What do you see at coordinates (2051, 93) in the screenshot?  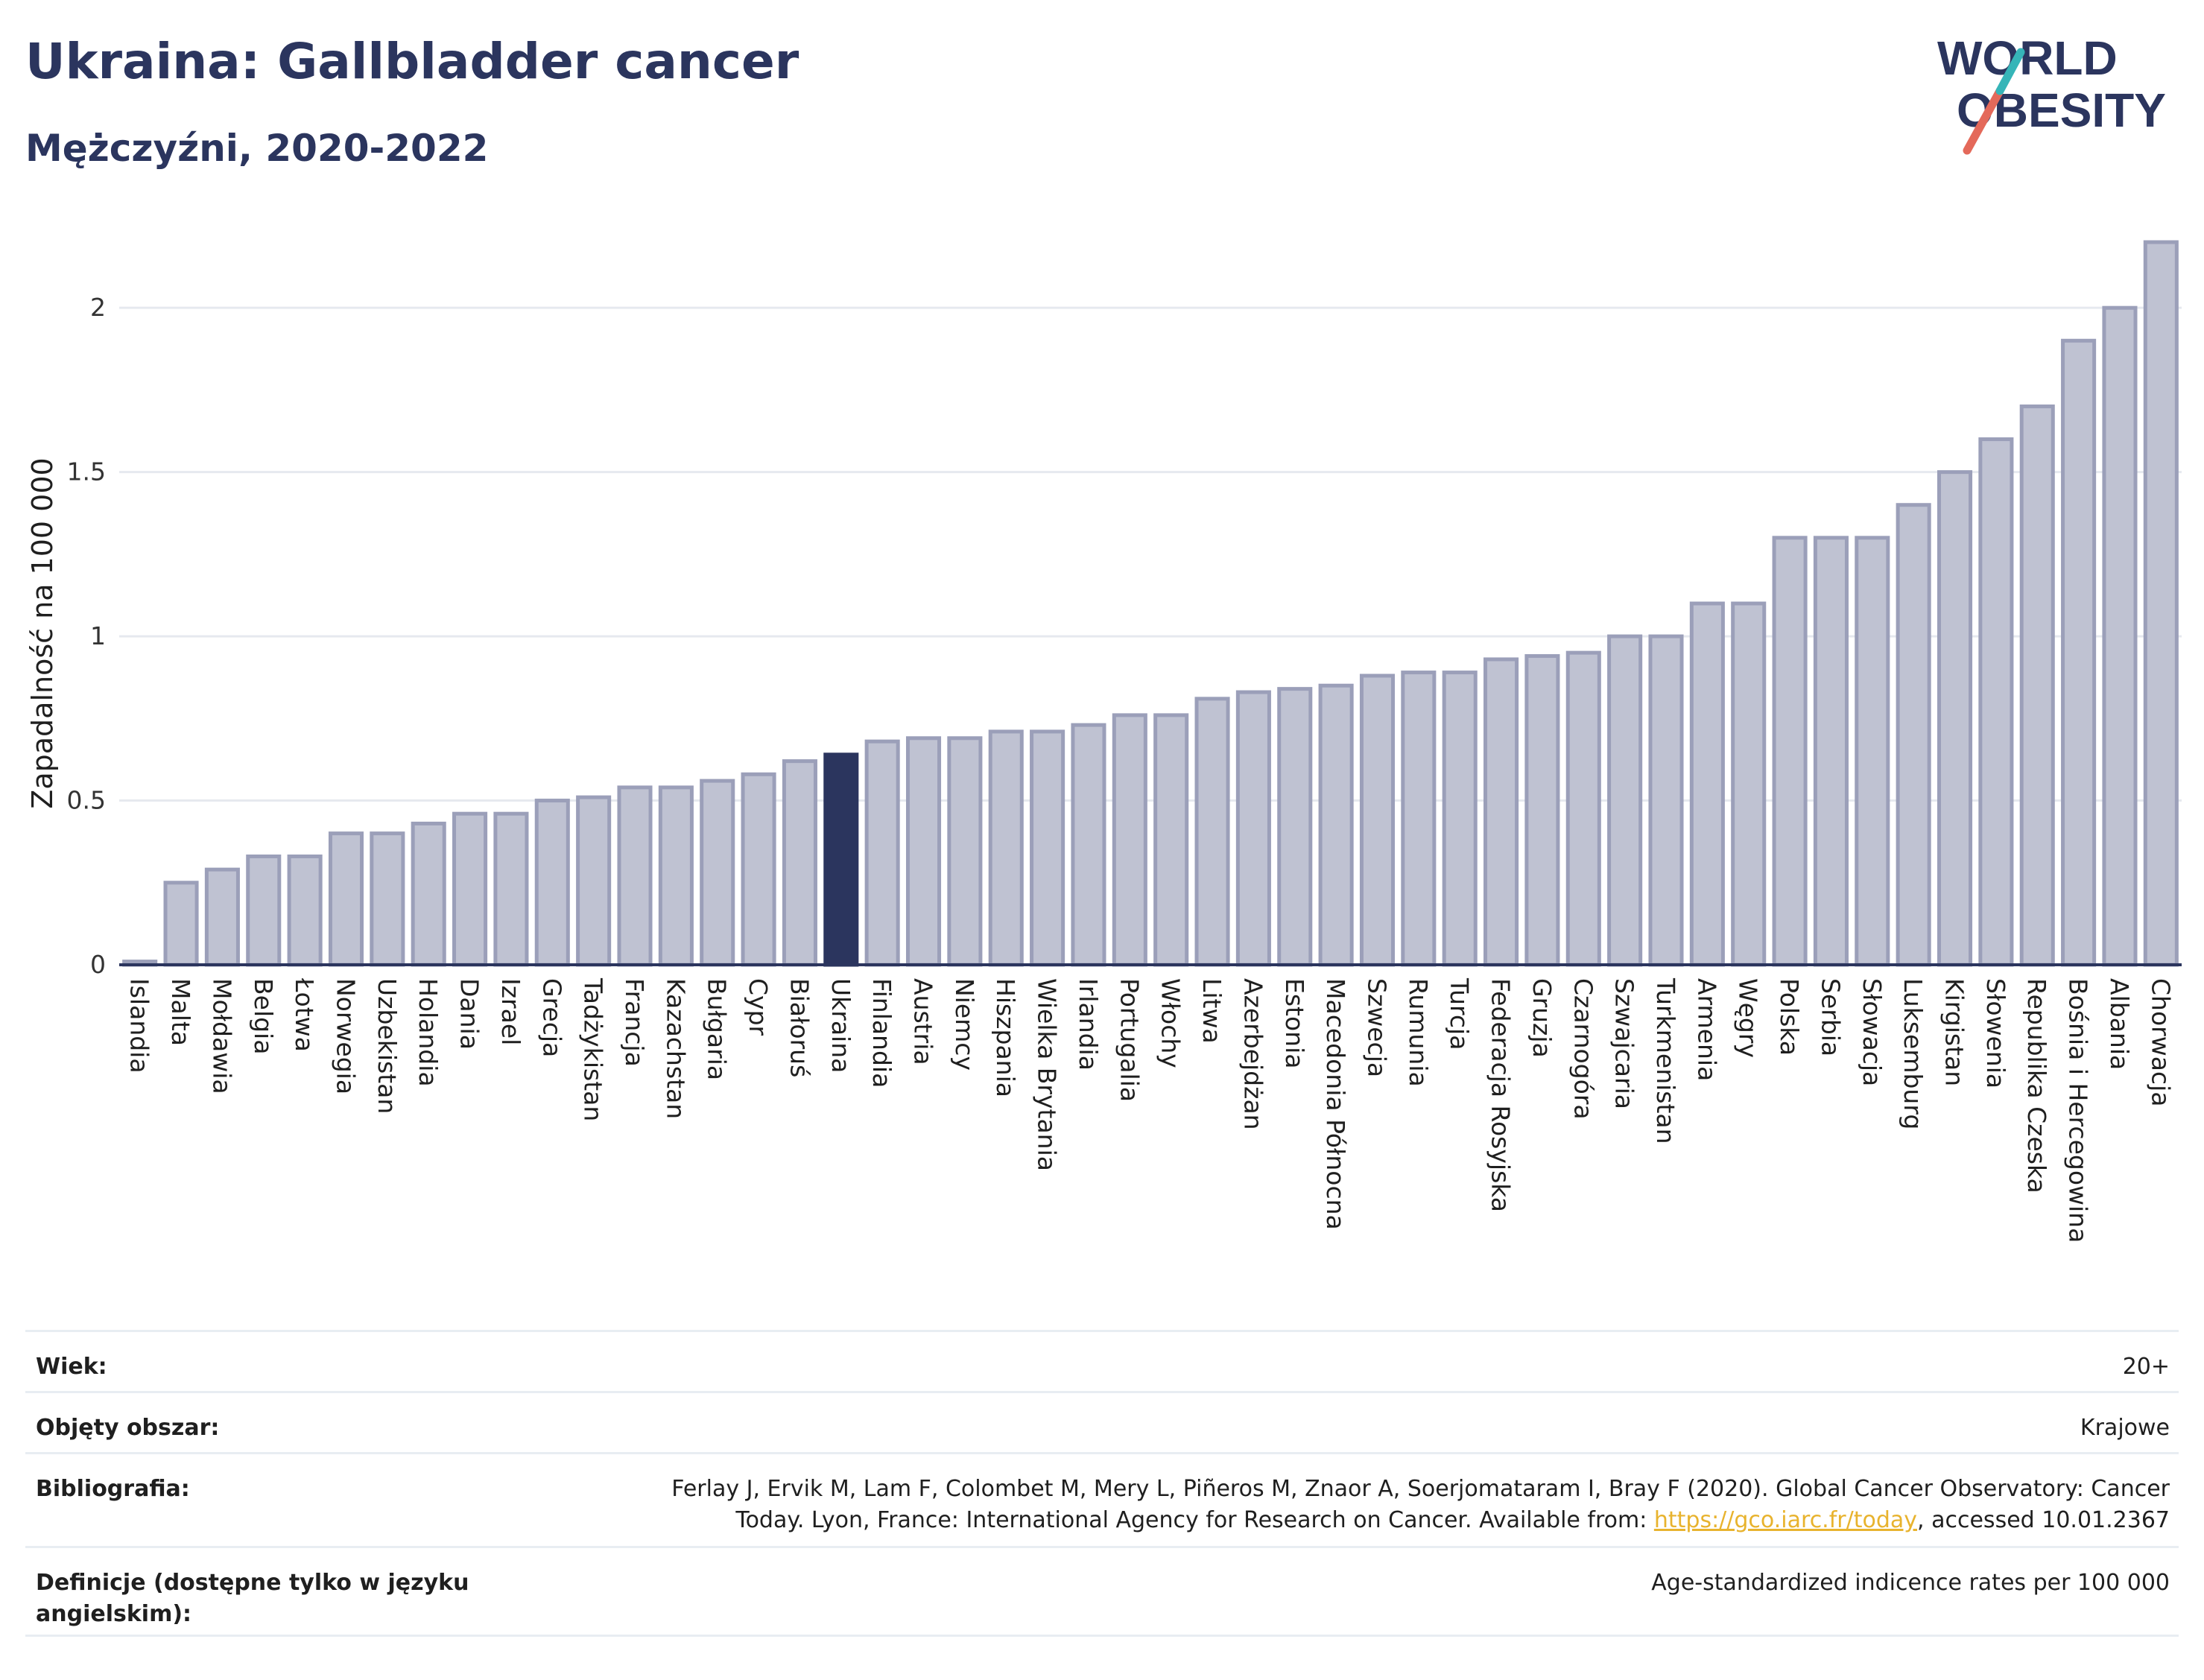 I see `world-obesity-logo: WORLD OBESITY` at bounding box center [2051, 93].